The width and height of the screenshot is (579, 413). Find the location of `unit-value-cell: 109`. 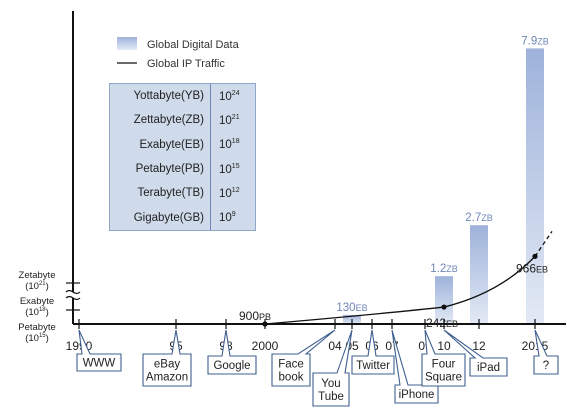

unit-value-cell: 109 is located at coordinates (227, 218).